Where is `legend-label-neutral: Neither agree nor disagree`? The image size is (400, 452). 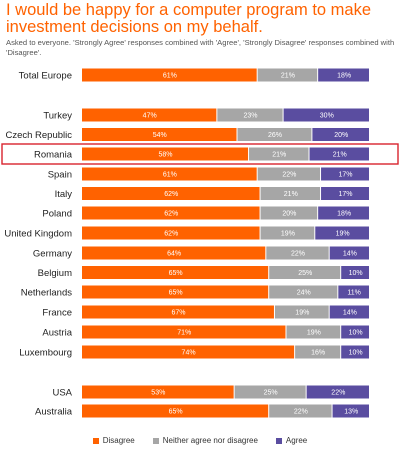 legend-label-neutral: Neither agree nor disagree is located at coordinates (210, 440).